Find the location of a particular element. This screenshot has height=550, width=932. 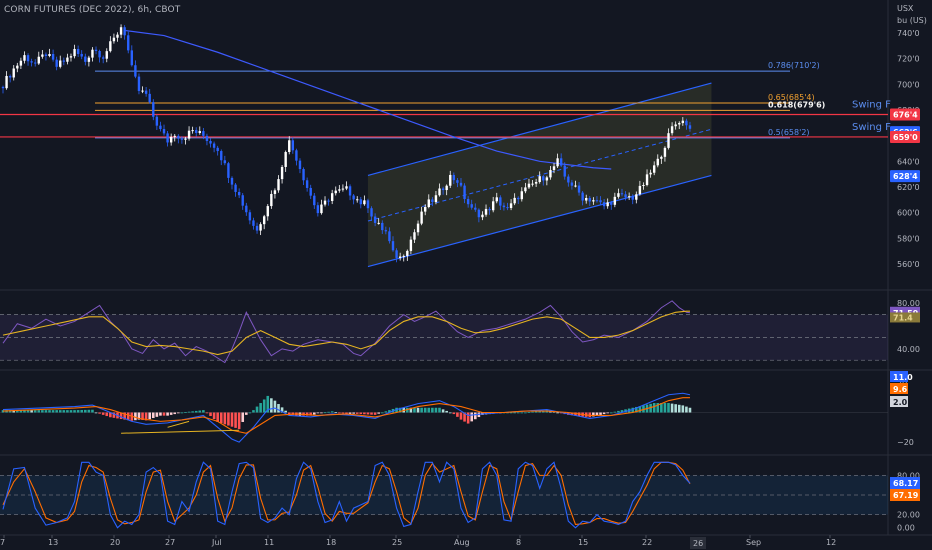

price-badge-label: 628'4 is located at coordinates (905, 176).